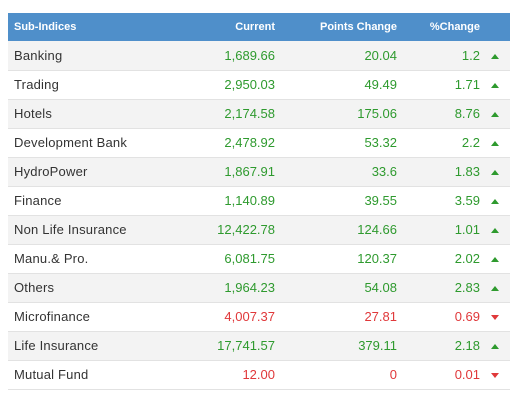 This screenshot has height=405, width=511. I want to click on row-current-value: 2,950.03, so click(216, 85).